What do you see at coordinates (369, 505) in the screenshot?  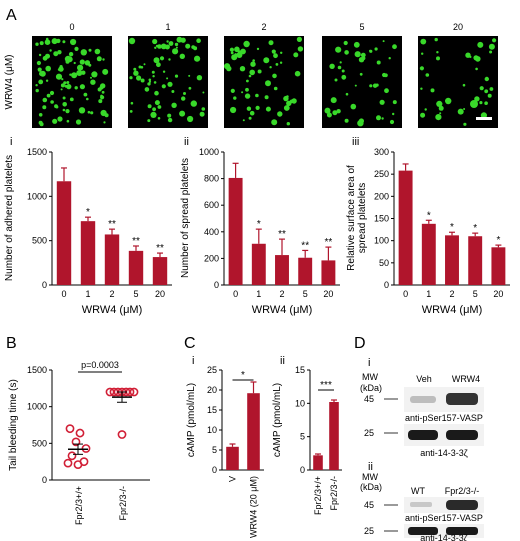 I see `mw-45-ii: 45` at bounding box center [369, 505].